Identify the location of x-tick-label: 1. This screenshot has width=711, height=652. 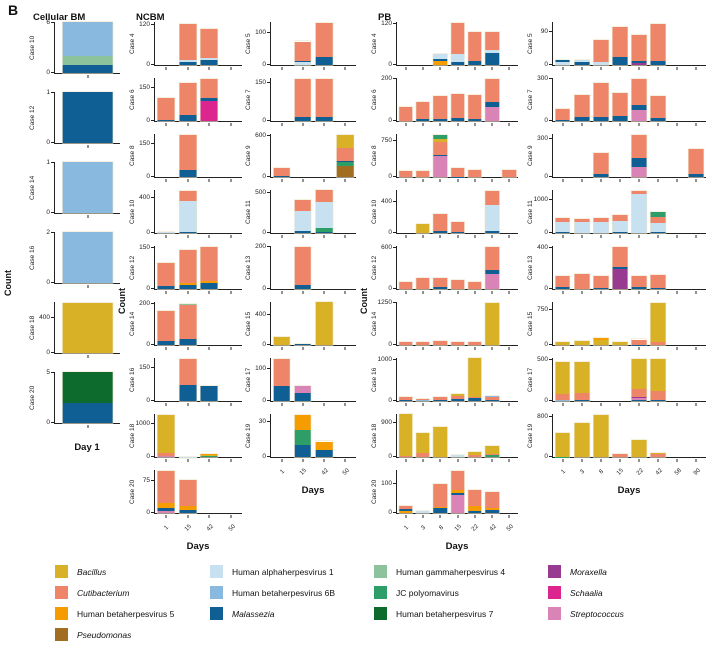
(563, 472).